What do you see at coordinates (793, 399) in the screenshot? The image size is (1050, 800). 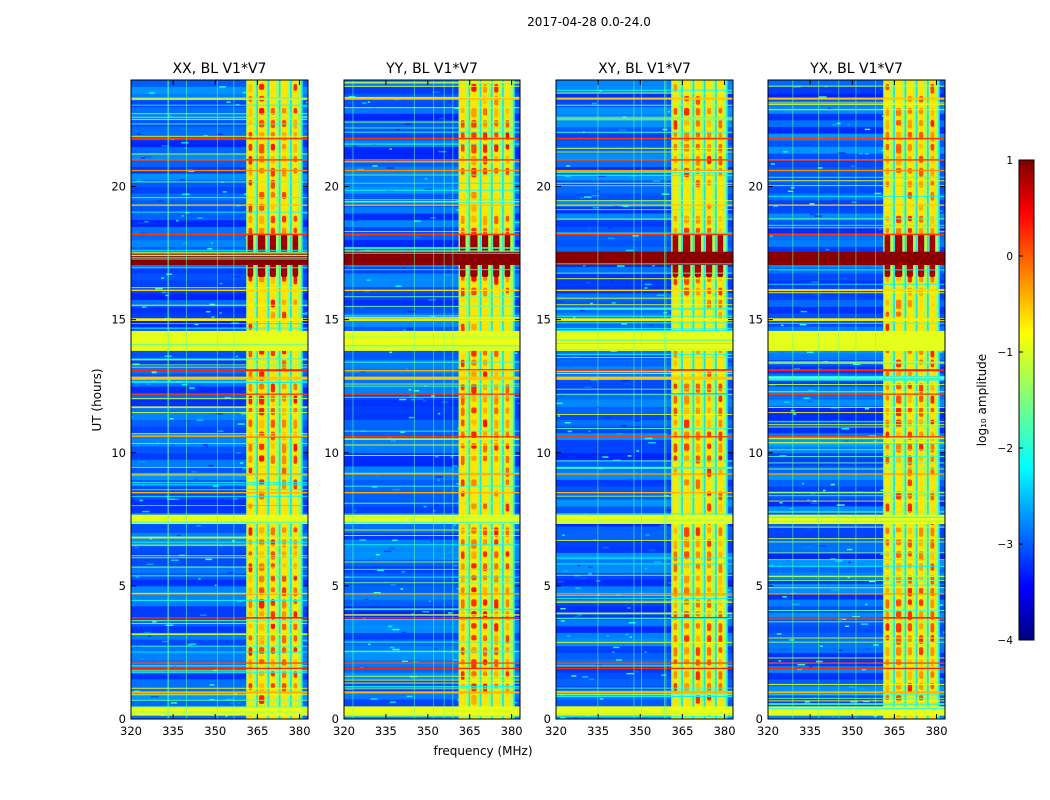 I see `freq-line` at bounding box center [793, 399].